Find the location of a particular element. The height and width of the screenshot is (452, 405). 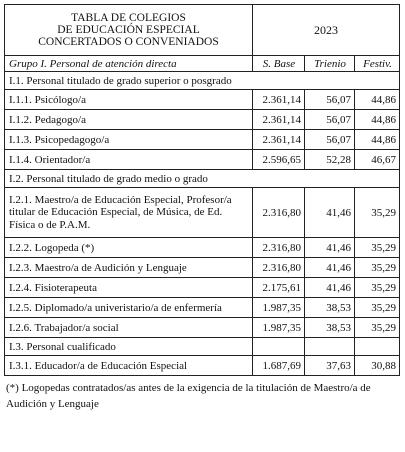

row-label: I.2.6. Trabajador/a social is located at coordinates (128, 327).